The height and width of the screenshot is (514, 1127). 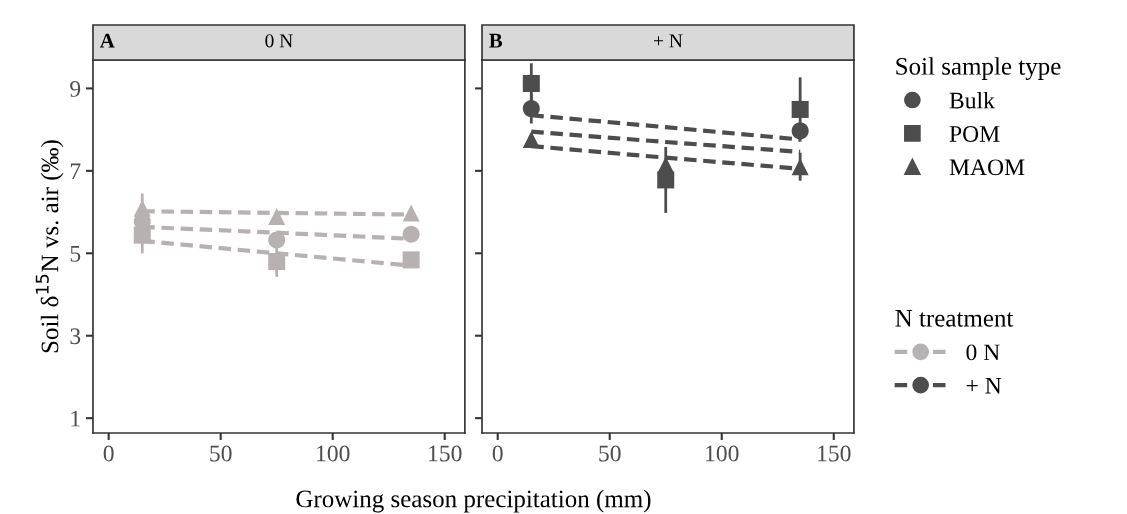 What do you see at coordinates (983, 352) in the screenshot?
I see `legend-label: 0 N` at bounding box center [983, 352].